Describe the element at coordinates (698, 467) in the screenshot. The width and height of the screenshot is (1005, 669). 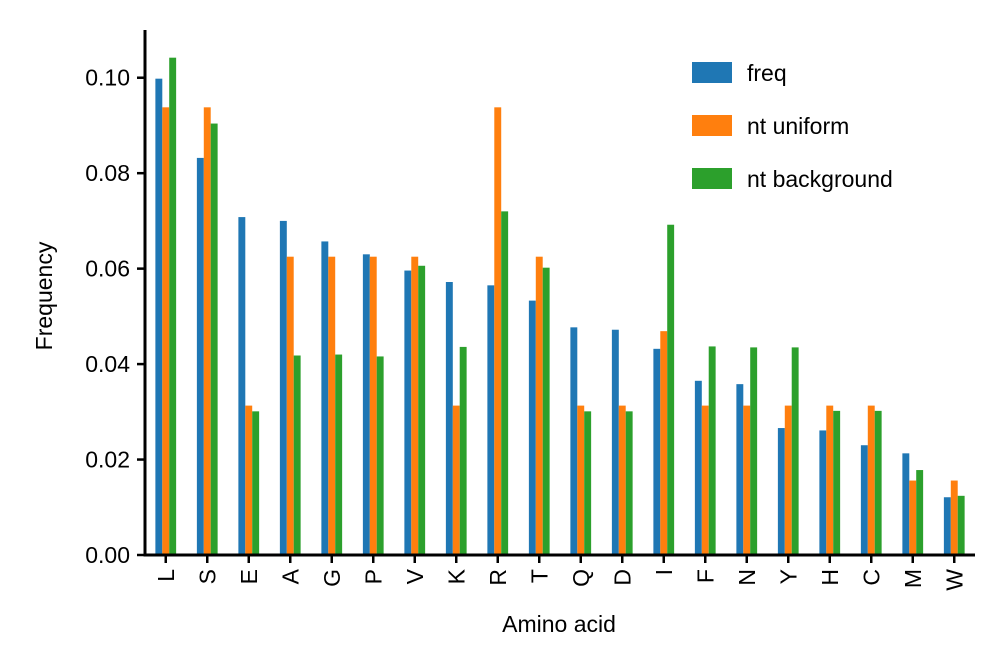
I see `bar-freq-F` at that location.